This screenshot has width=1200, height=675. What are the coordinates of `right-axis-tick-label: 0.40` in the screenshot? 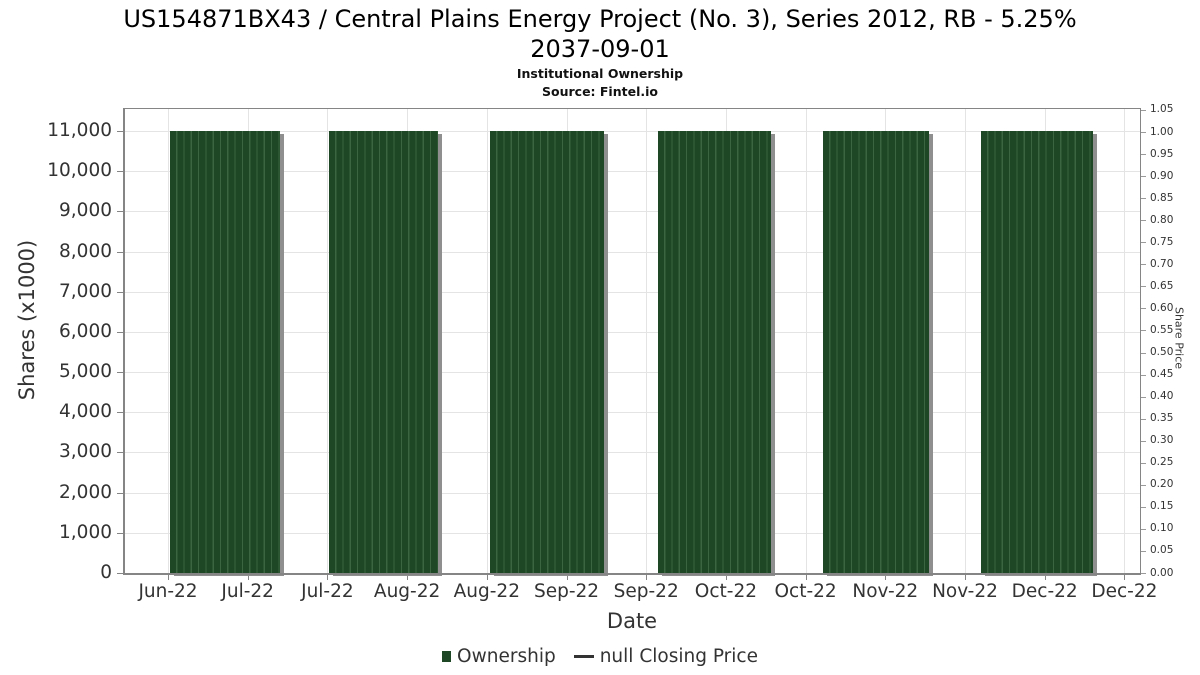 It's located at (1162, 396).